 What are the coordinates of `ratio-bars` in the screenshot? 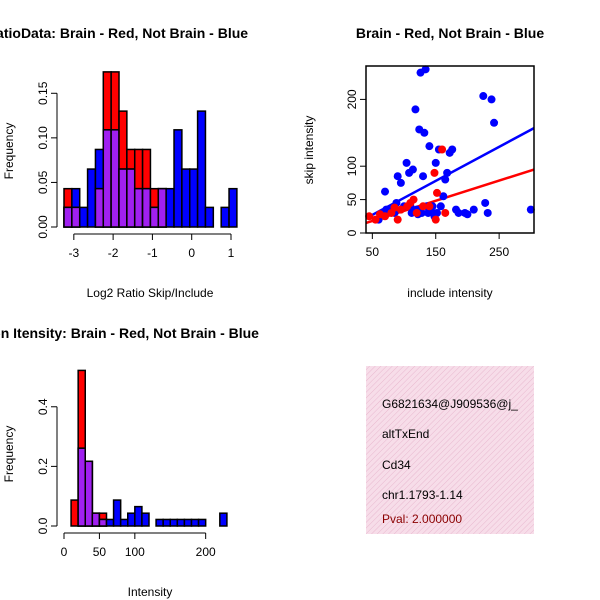 It's located at (150, 149).